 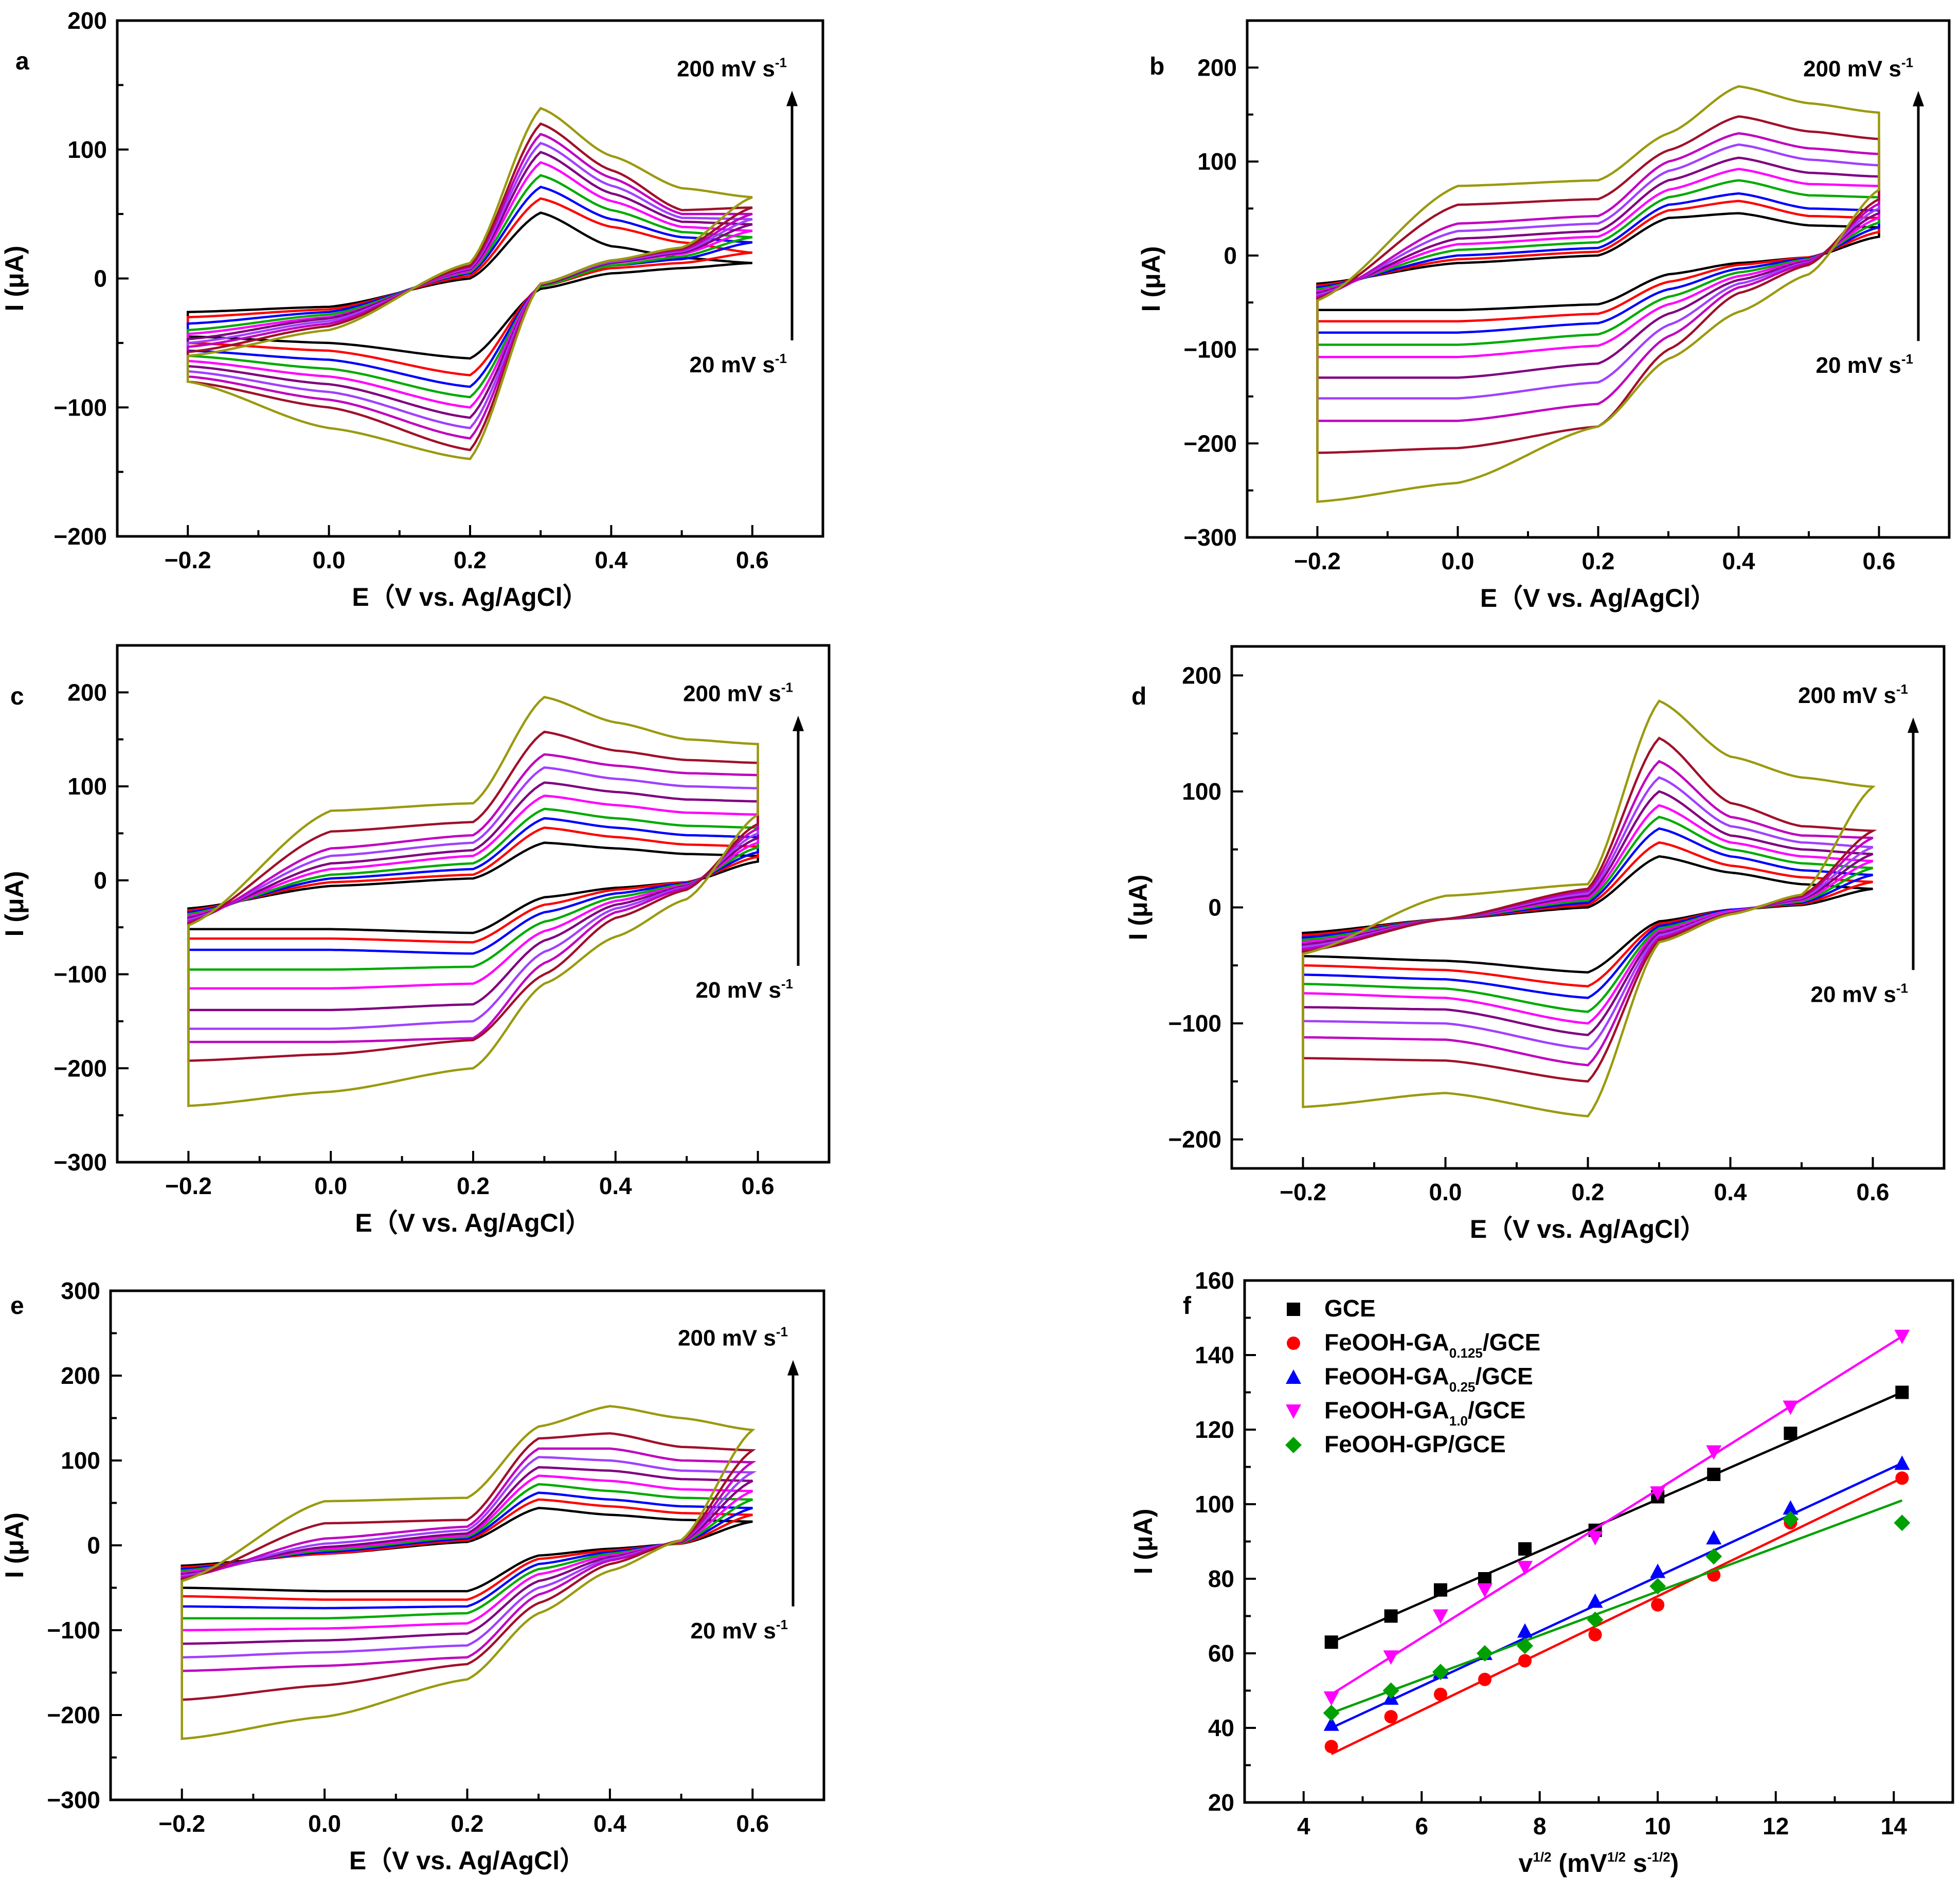 I want to click on a-annotation-bottom-sup: -1, so click(x=781, y=358).